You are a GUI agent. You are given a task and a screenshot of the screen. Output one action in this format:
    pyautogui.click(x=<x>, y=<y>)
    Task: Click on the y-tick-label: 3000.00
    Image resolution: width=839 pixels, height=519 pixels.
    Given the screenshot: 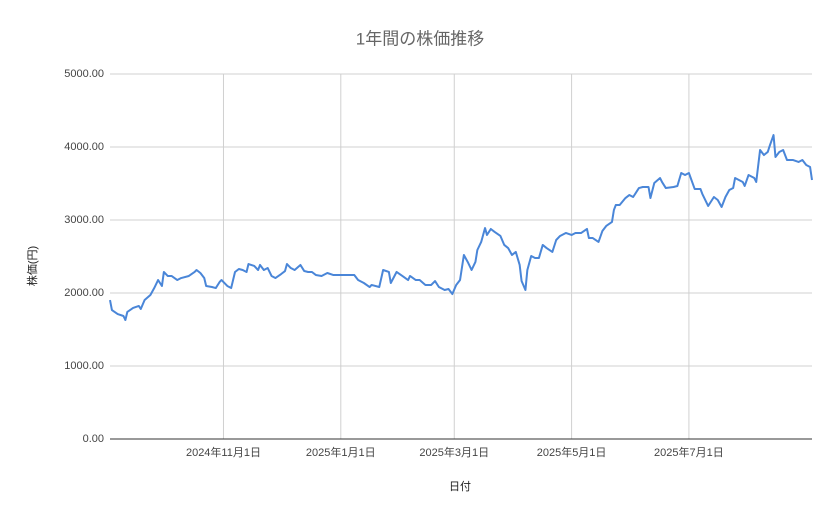 What is the action you would take?
    pyautogui.click(x=84, y=220)
    